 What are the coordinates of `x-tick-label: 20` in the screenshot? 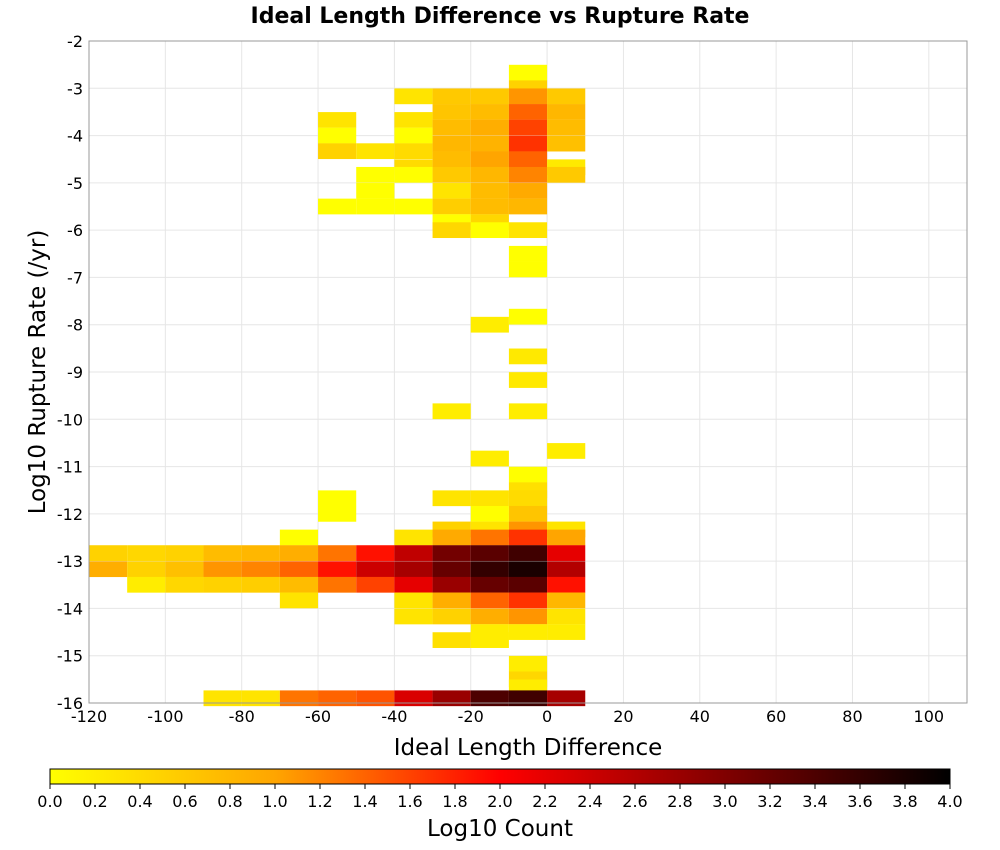 It's located at (623, 716).